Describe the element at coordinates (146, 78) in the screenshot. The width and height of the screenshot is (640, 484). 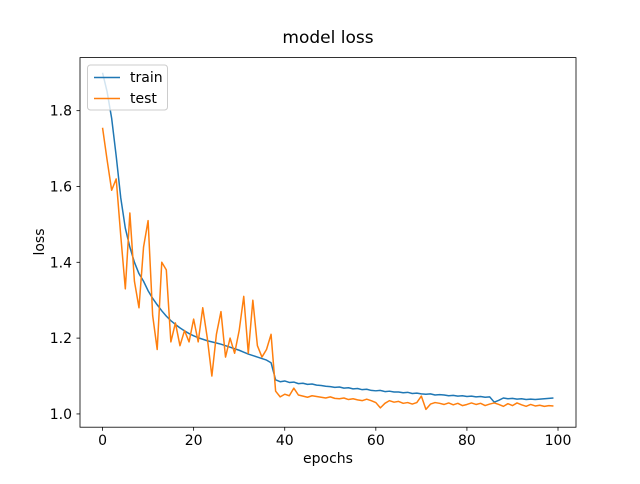
I see `legend-train-label: train` at that location.